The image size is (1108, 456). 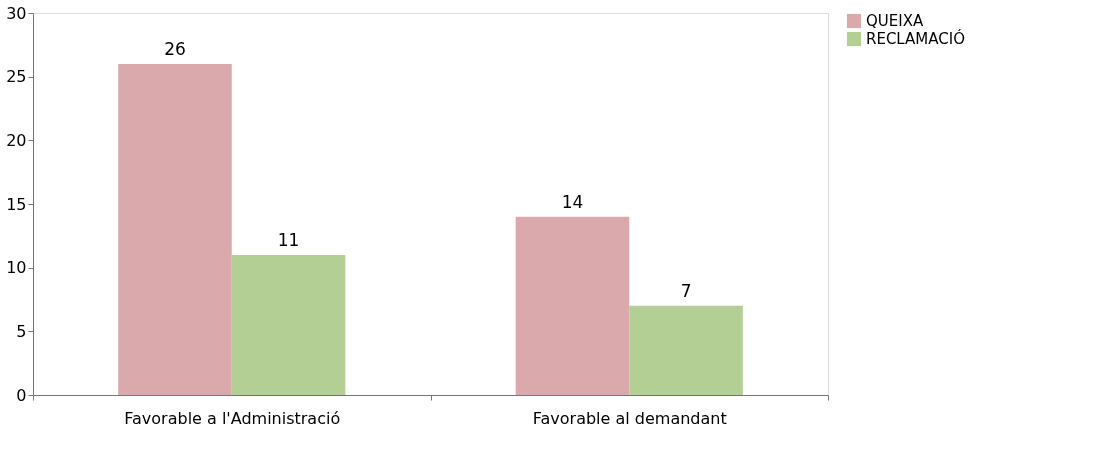 I want to click on data-label: 11, so click(x=288, y=239).